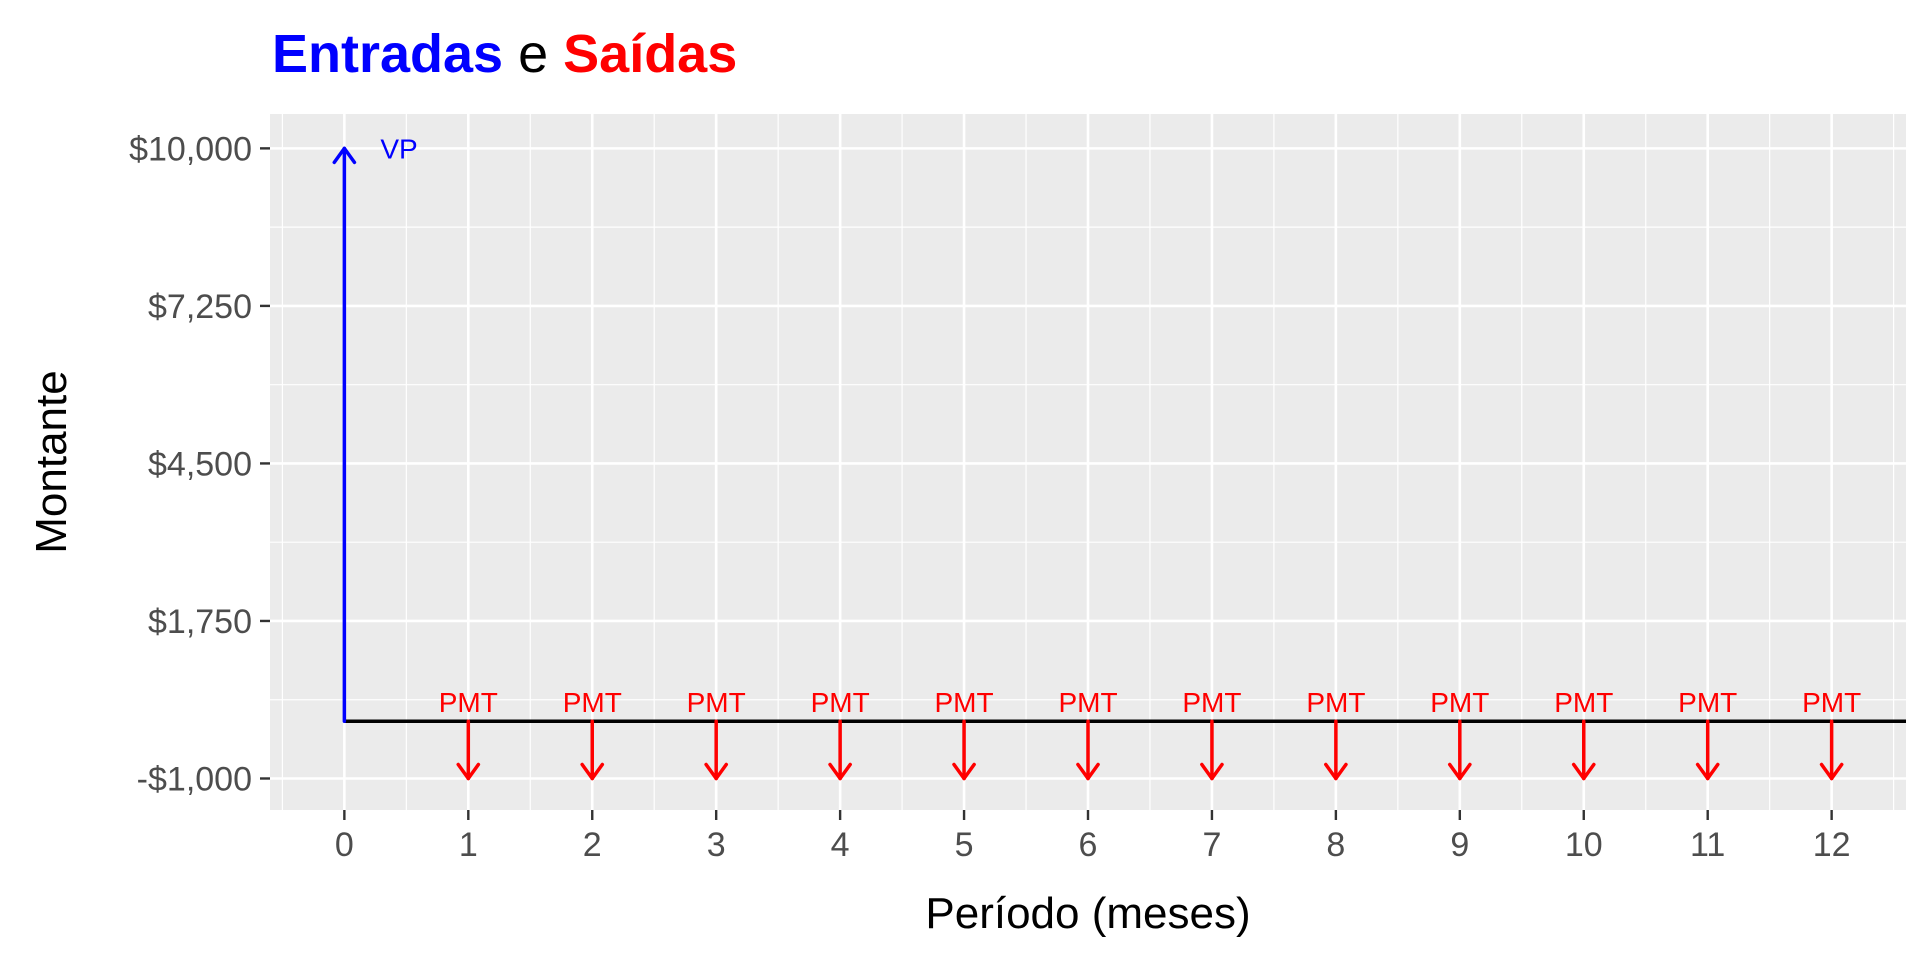 This screenshot has width=1920, height=960. What do you see at coordinates (716, 845) in the screenshot?
I see `x-tick-label: 3` at bounding box center [716, 845].